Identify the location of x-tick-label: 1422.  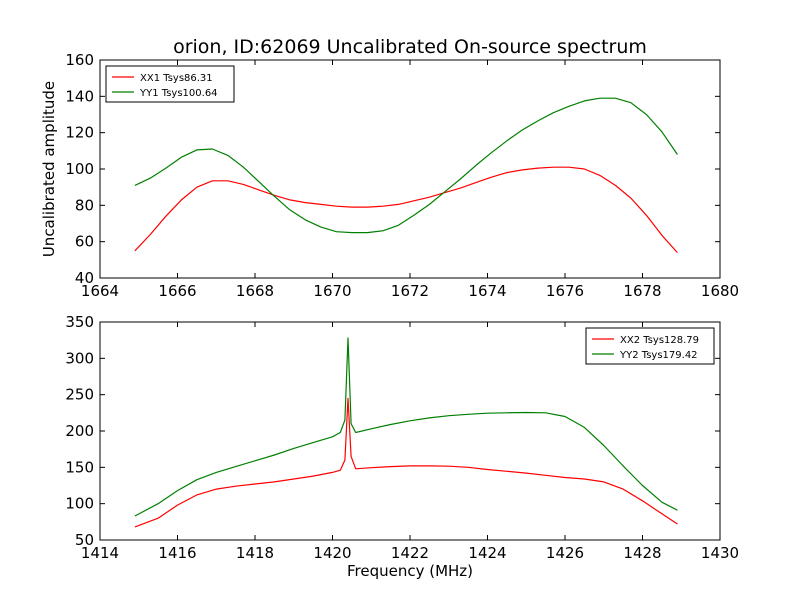
(410, 553).